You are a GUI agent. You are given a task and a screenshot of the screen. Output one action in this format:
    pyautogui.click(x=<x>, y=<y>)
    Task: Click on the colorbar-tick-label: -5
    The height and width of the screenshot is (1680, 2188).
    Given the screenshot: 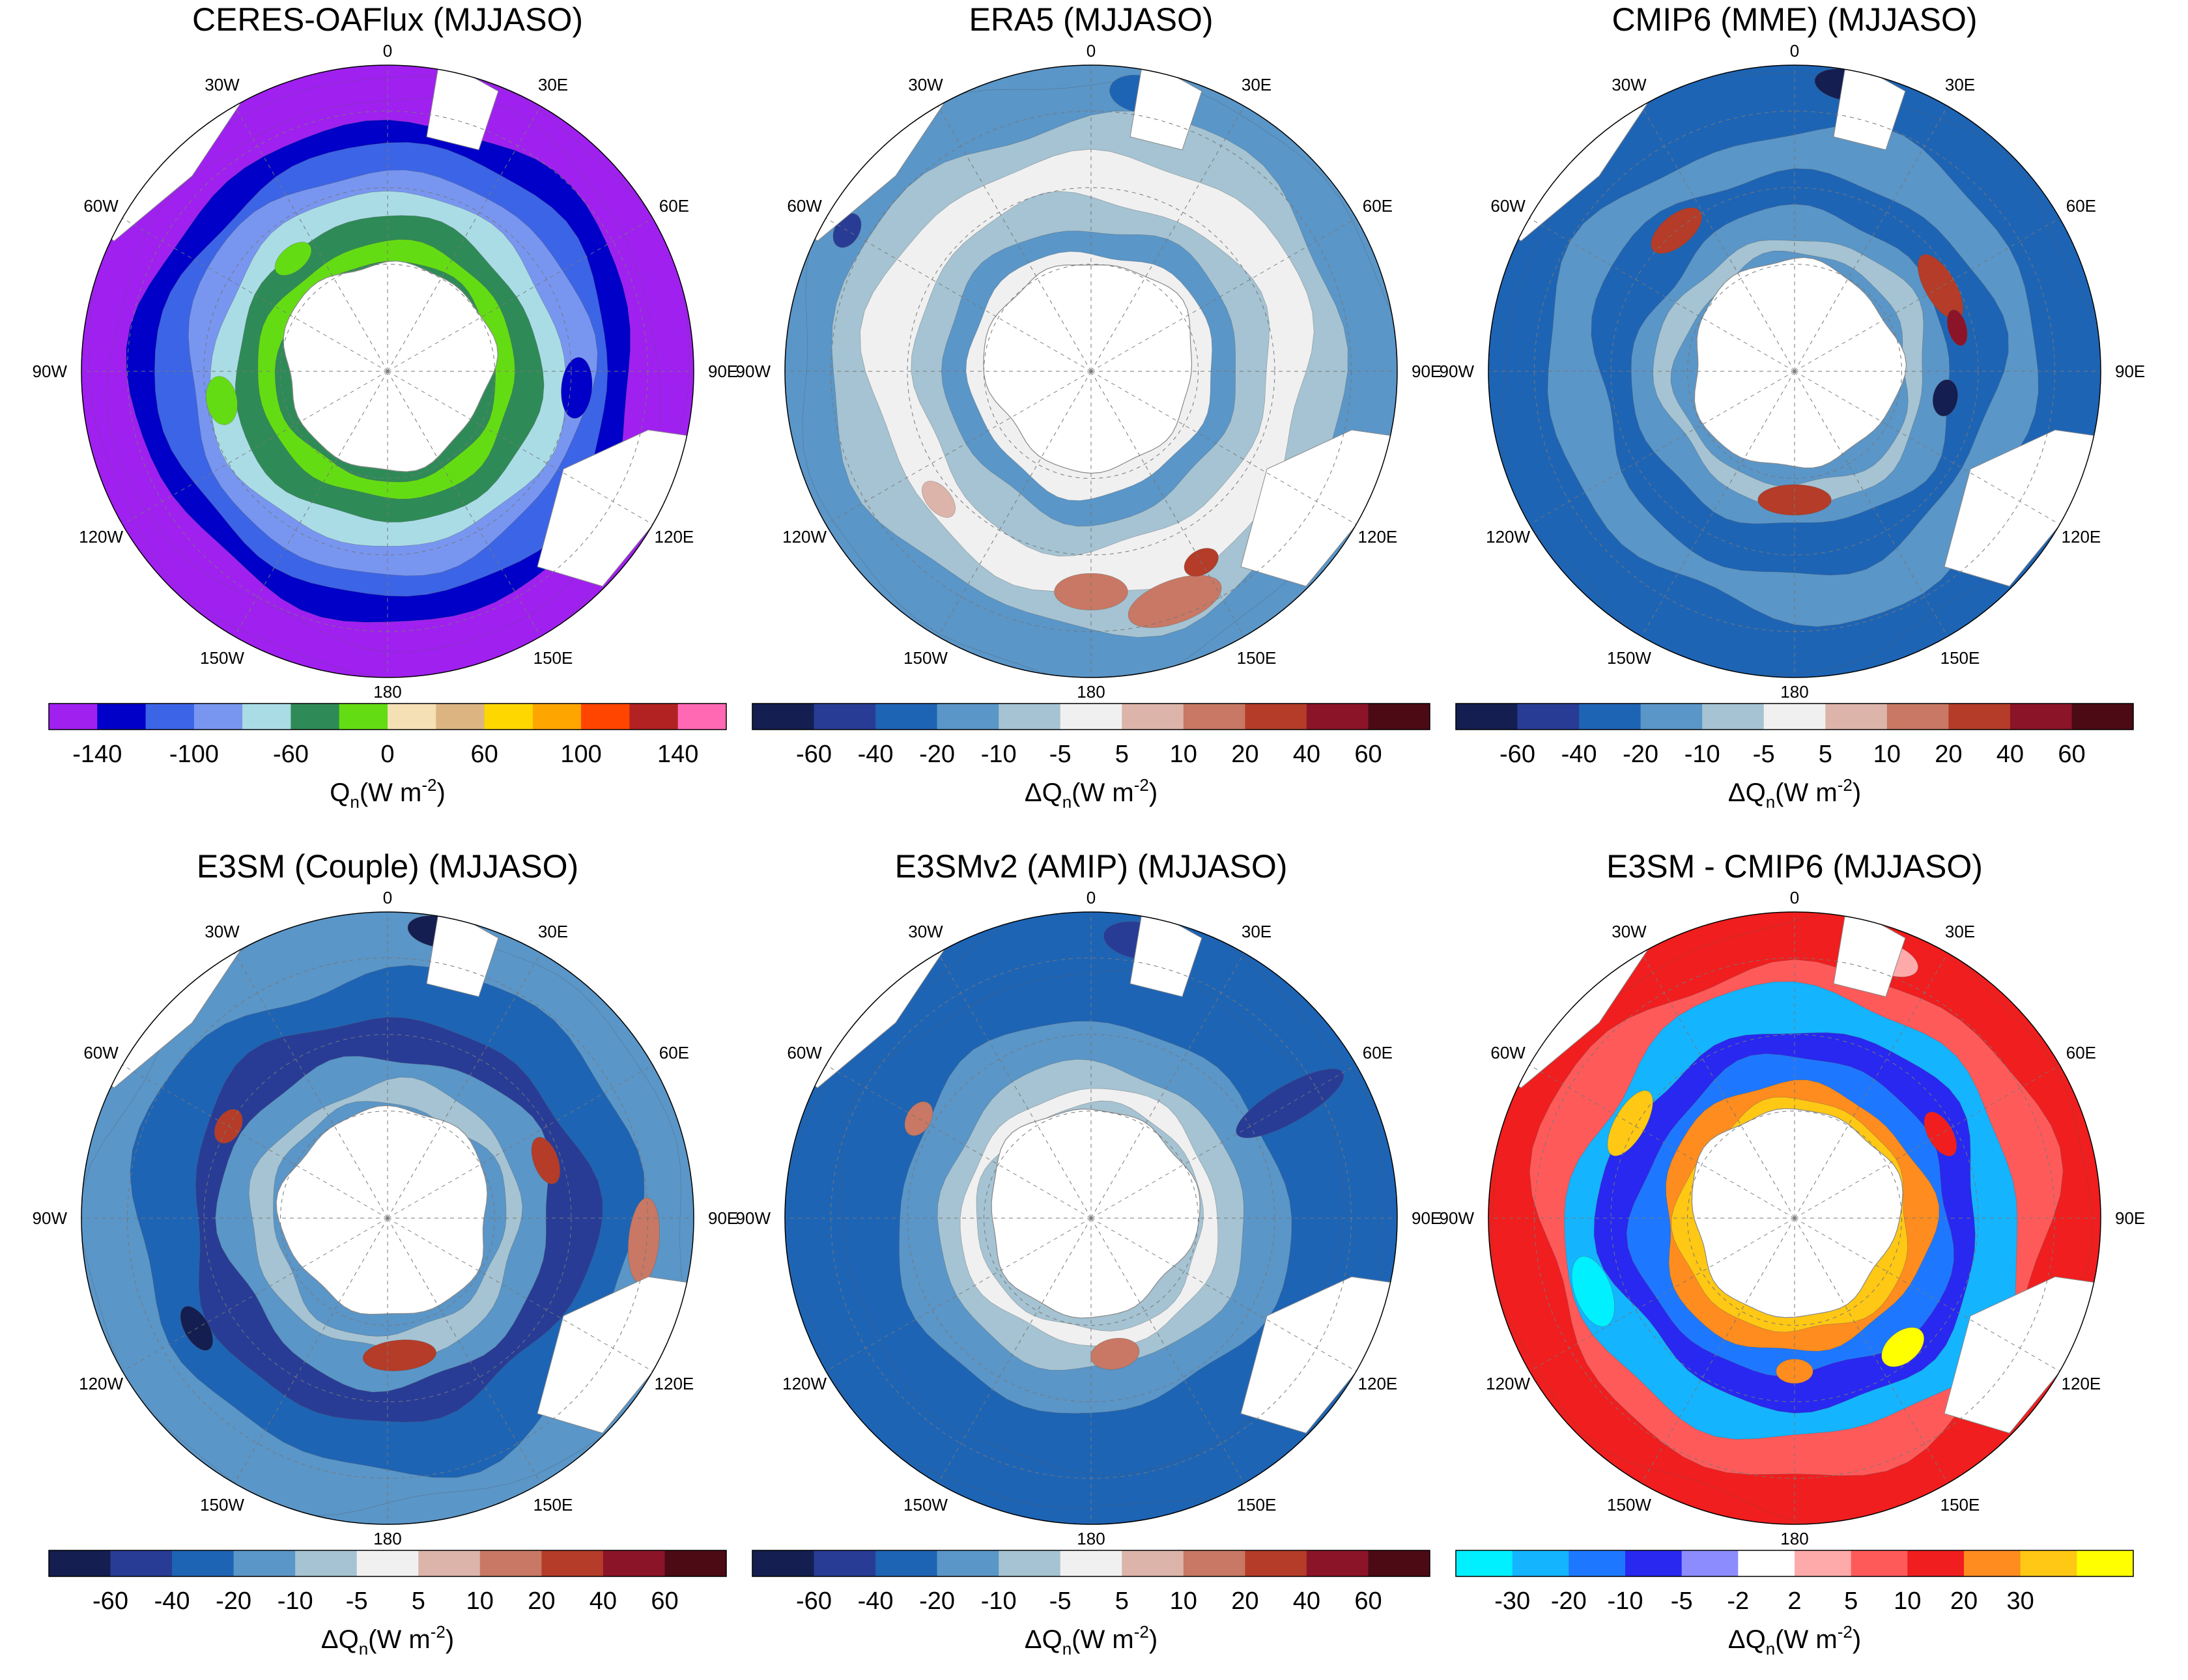 What is the action you would take?
    pyautogui.click(x=1060, y=754)
    